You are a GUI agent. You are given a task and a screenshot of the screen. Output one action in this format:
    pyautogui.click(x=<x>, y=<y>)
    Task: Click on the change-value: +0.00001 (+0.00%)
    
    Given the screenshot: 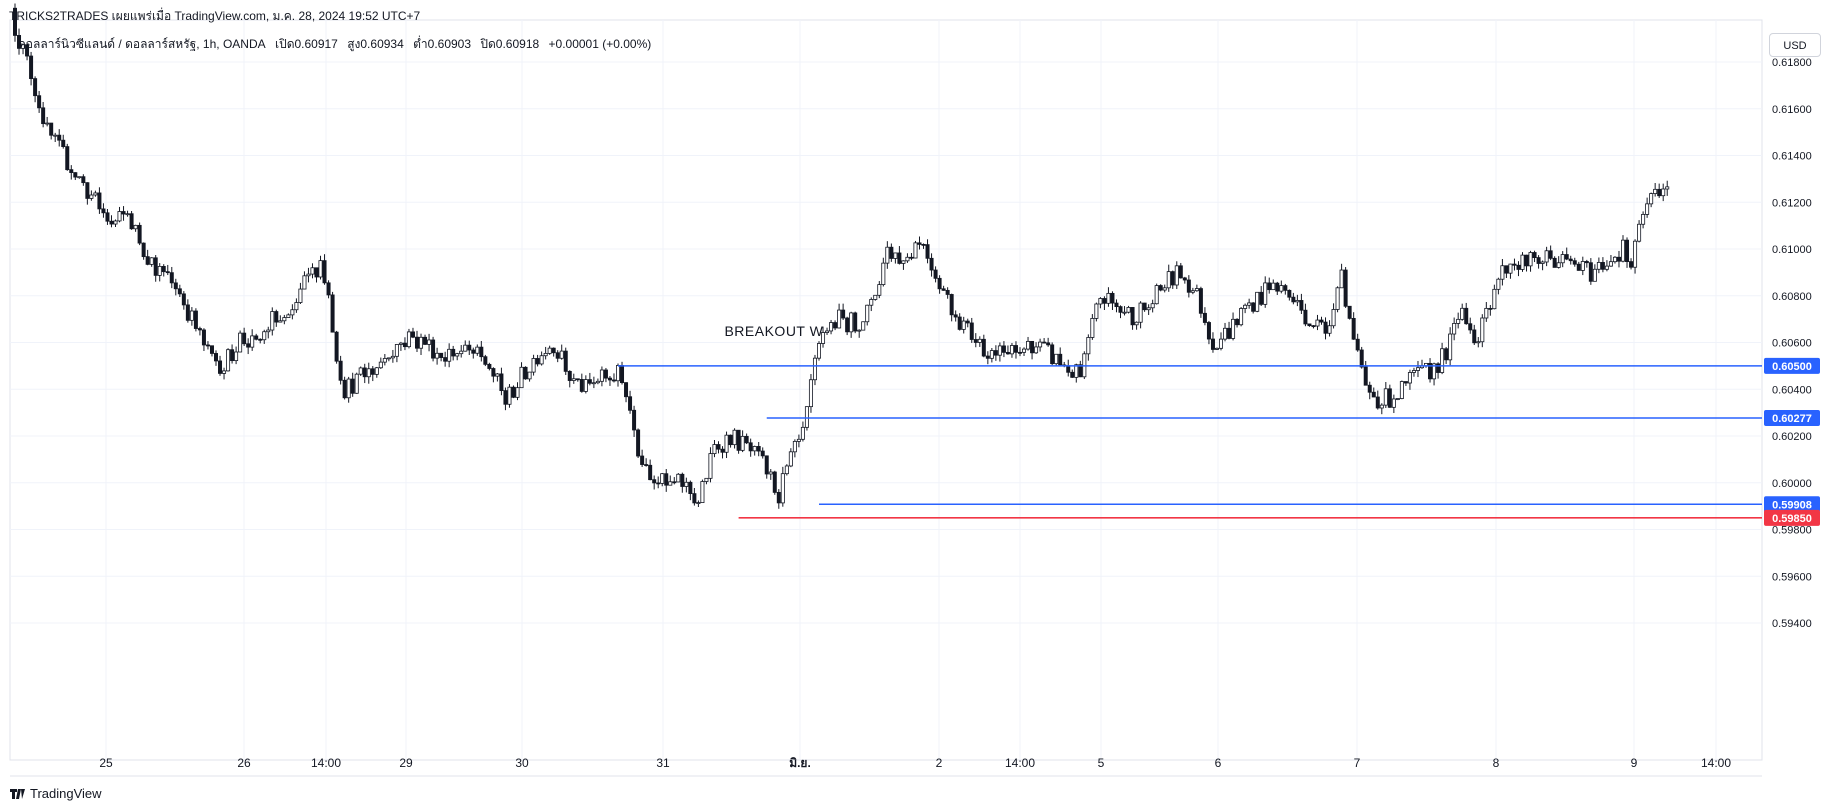 What is the action you would take?
    pyautogui.click(x=600, y=44)
    